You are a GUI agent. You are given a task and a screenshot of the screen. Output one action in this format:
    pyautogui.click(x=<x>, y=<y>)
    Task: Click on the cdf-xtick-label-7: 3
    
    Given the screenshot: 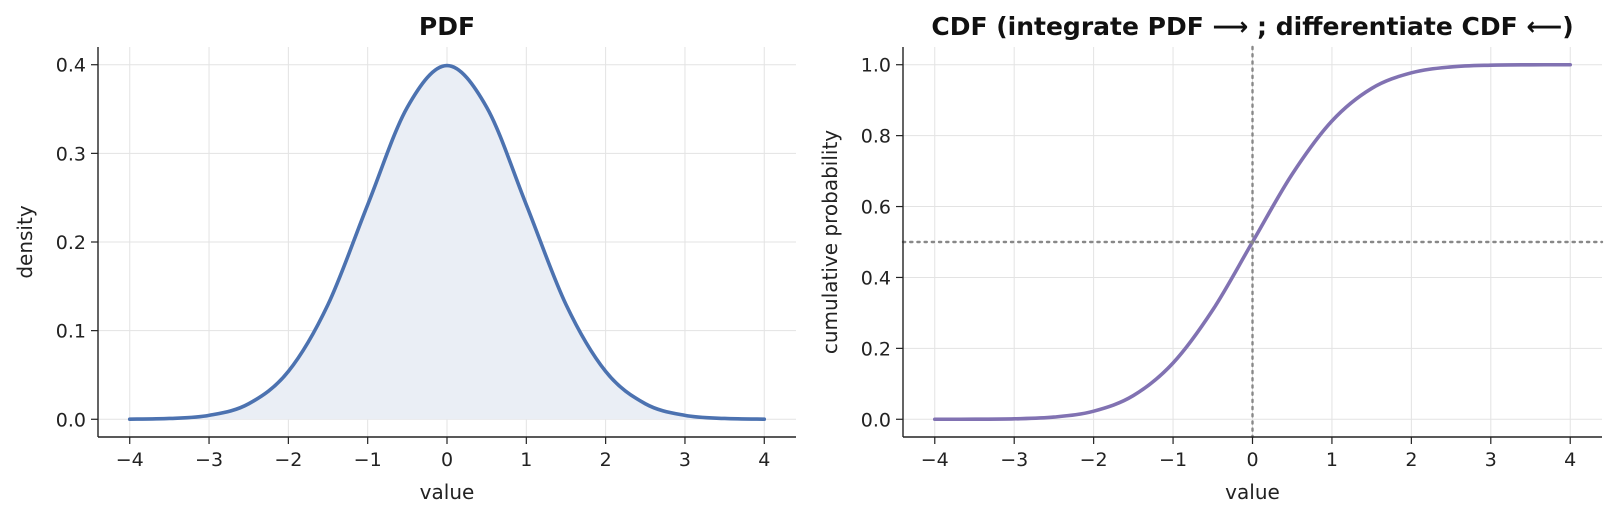 What is the action you would take?
    pyautogui.click(x=1491, y=460)
    